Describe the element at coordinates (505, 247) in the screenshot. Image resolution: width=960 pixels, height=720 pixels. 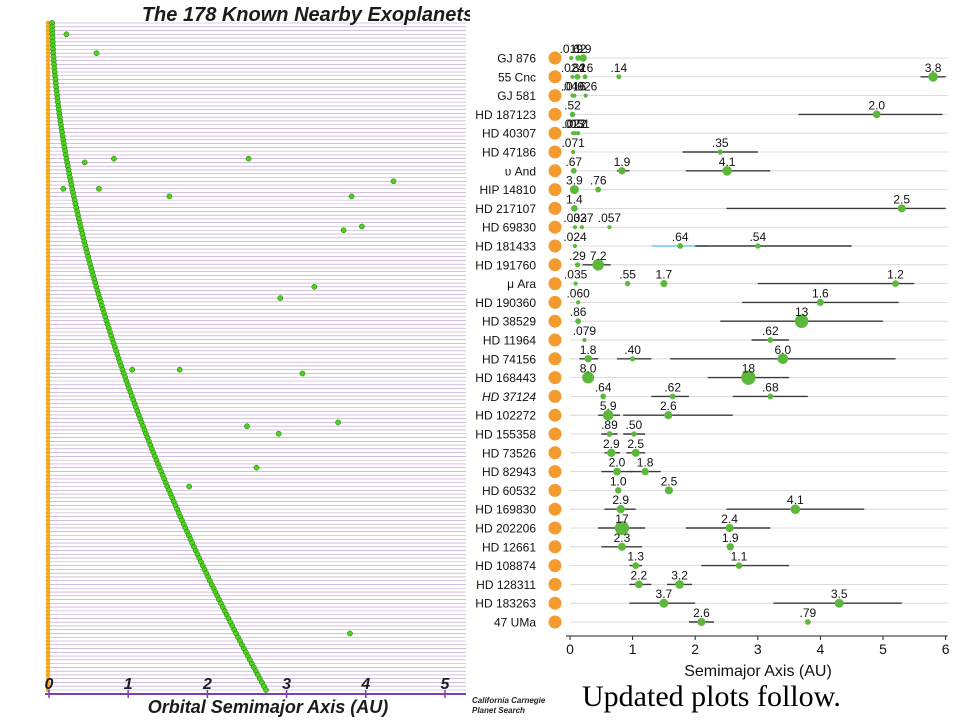
I see `system-name: HD 181433` at that location.